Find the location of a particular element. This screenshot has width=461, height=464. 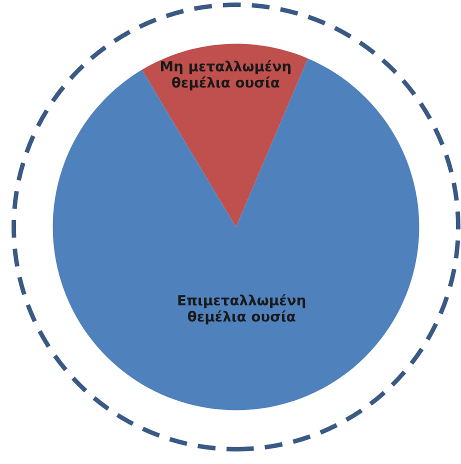

pie-slice is located at coordinates (225, 135).